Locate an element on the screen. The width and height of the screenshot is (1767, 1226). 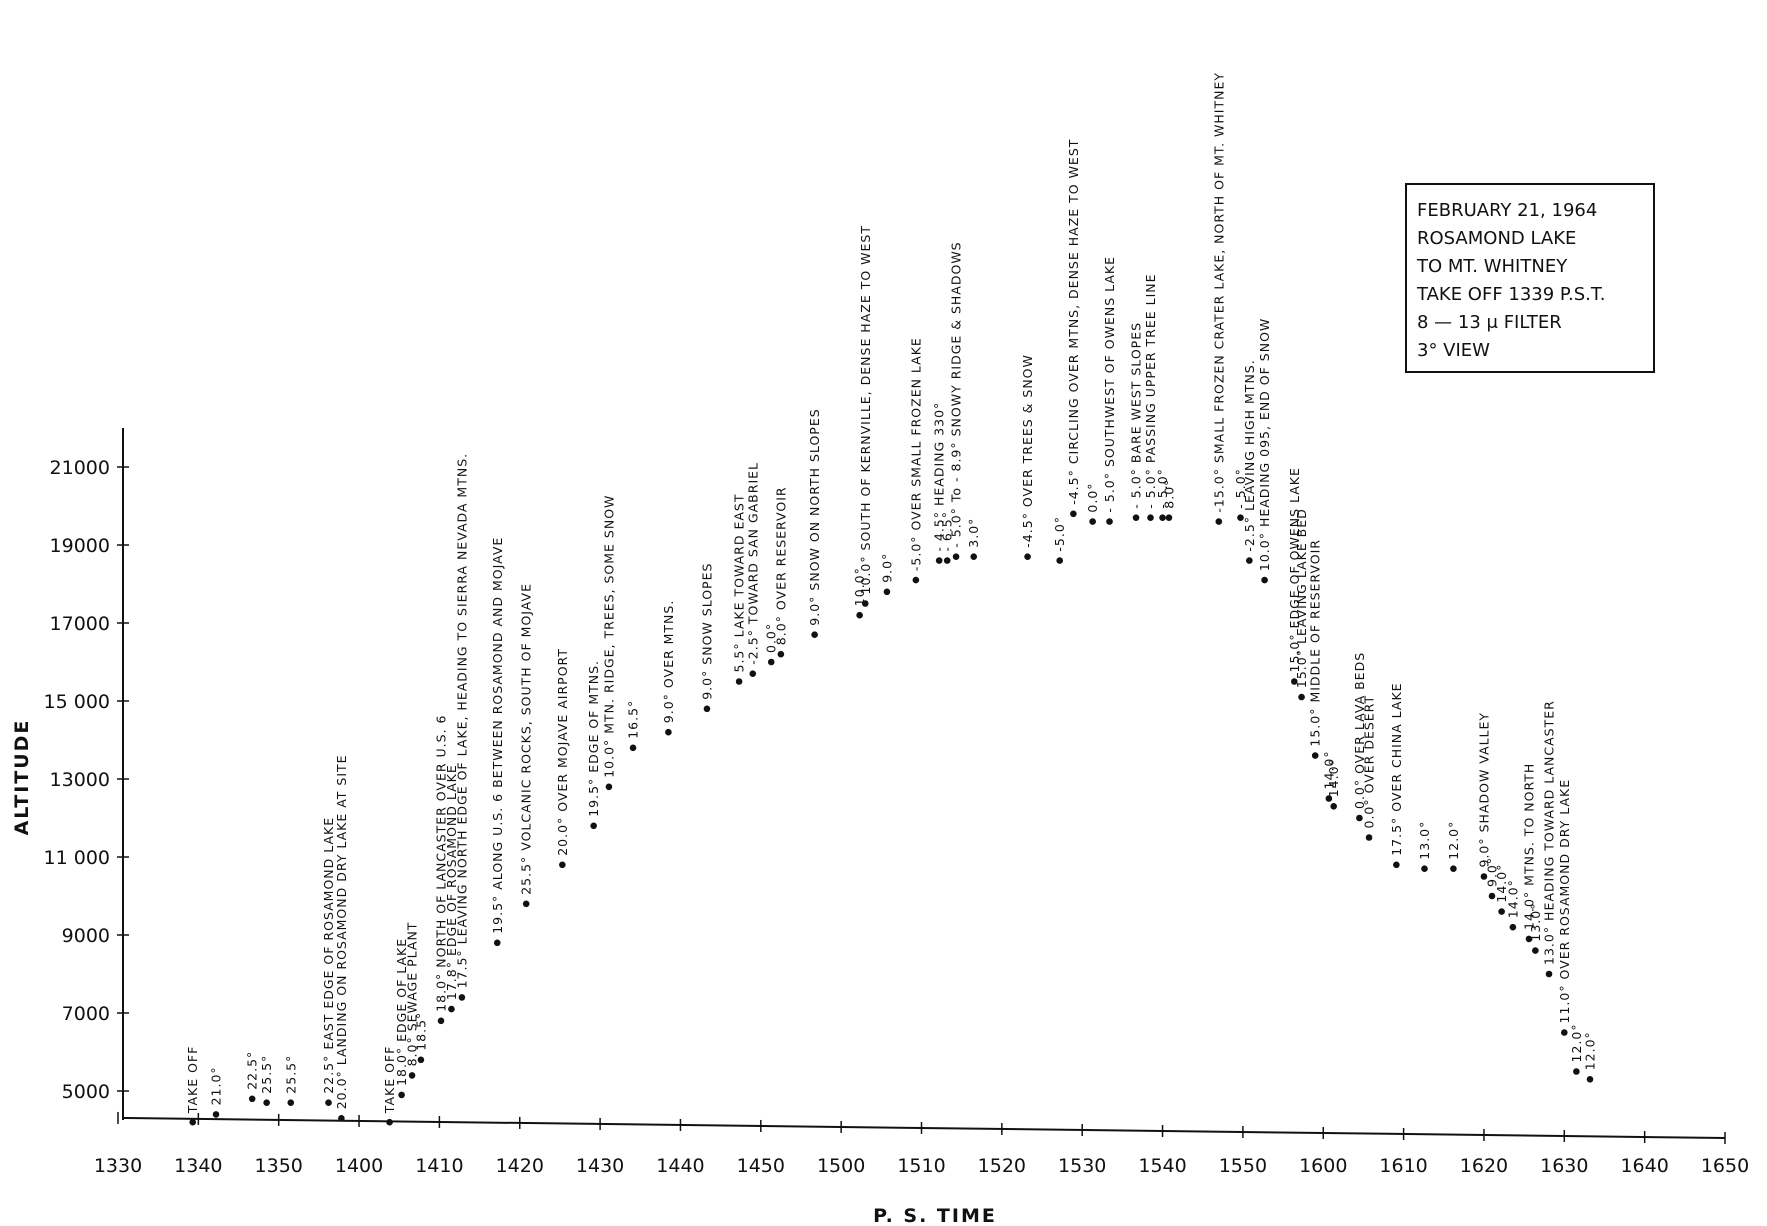
x-tick-label: 1620 is located at coordinates (1484, 1166).